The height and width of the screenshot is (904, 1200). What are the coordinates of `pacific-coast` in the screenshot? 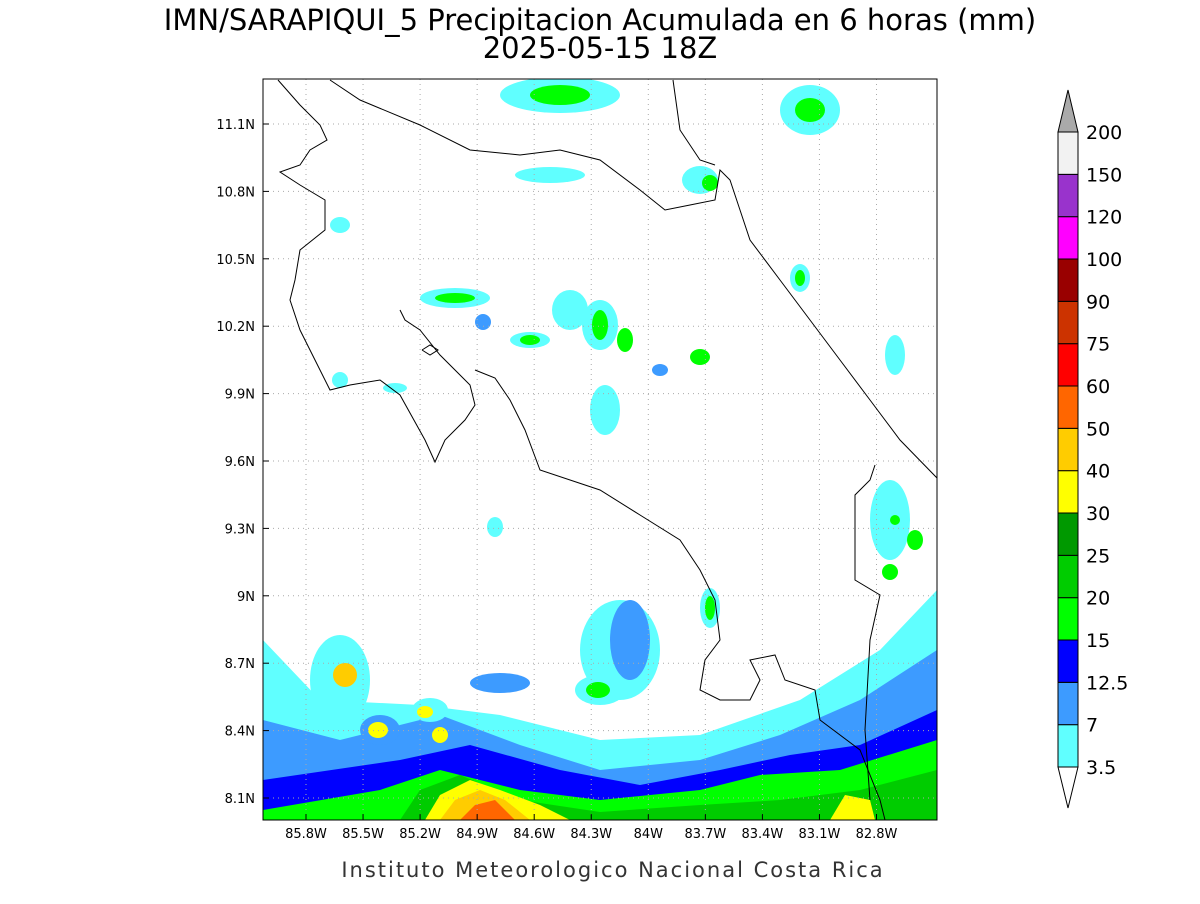 It's located at (376, 271).